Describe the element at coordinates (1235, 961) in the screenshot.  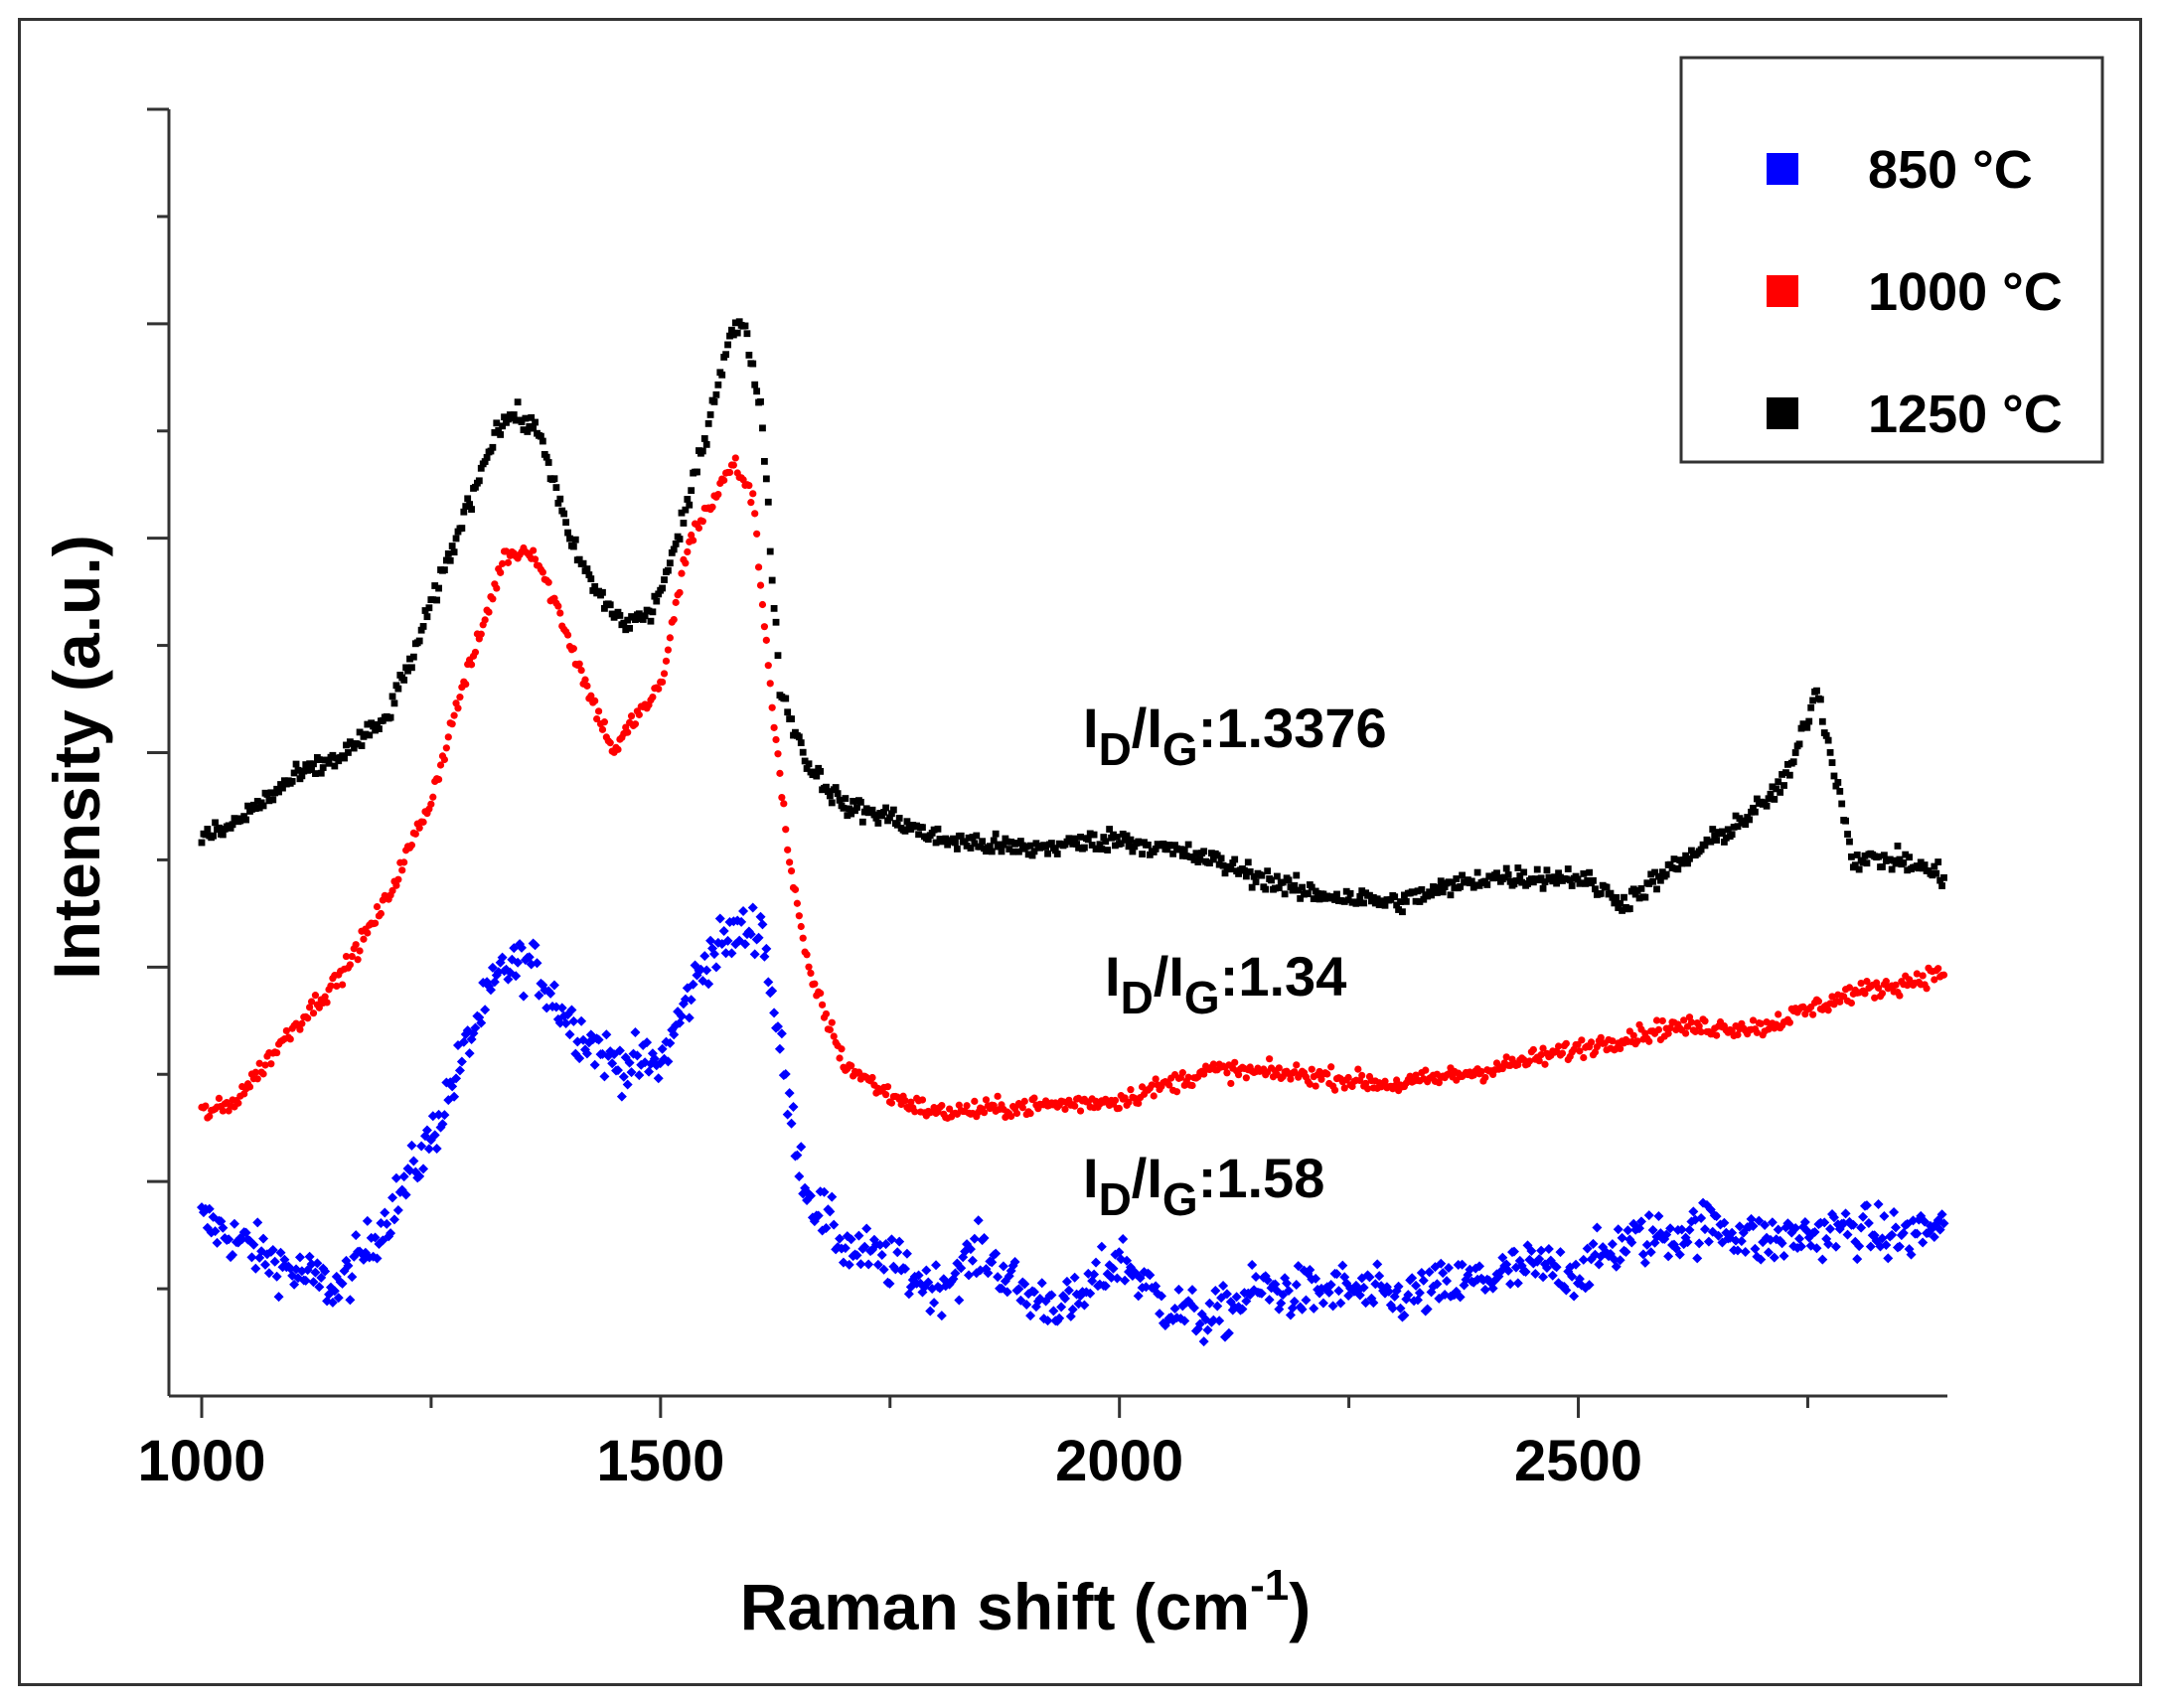
I see `annotations: ID/IG:1.3376 ID/IG:1.34 ID/IG:1.58` at that location.